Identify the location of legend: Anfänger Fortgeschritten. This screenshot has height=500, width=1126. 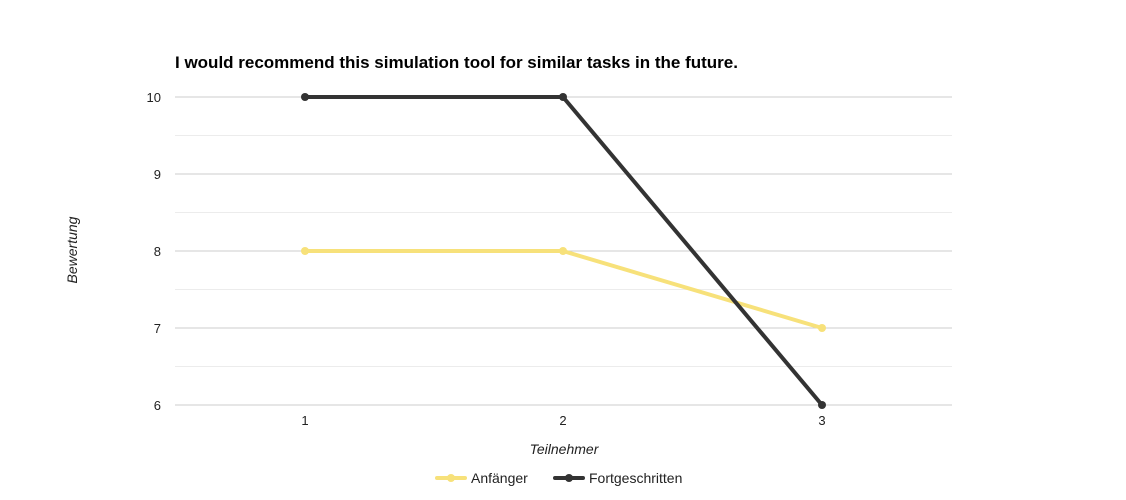
(558, 478).